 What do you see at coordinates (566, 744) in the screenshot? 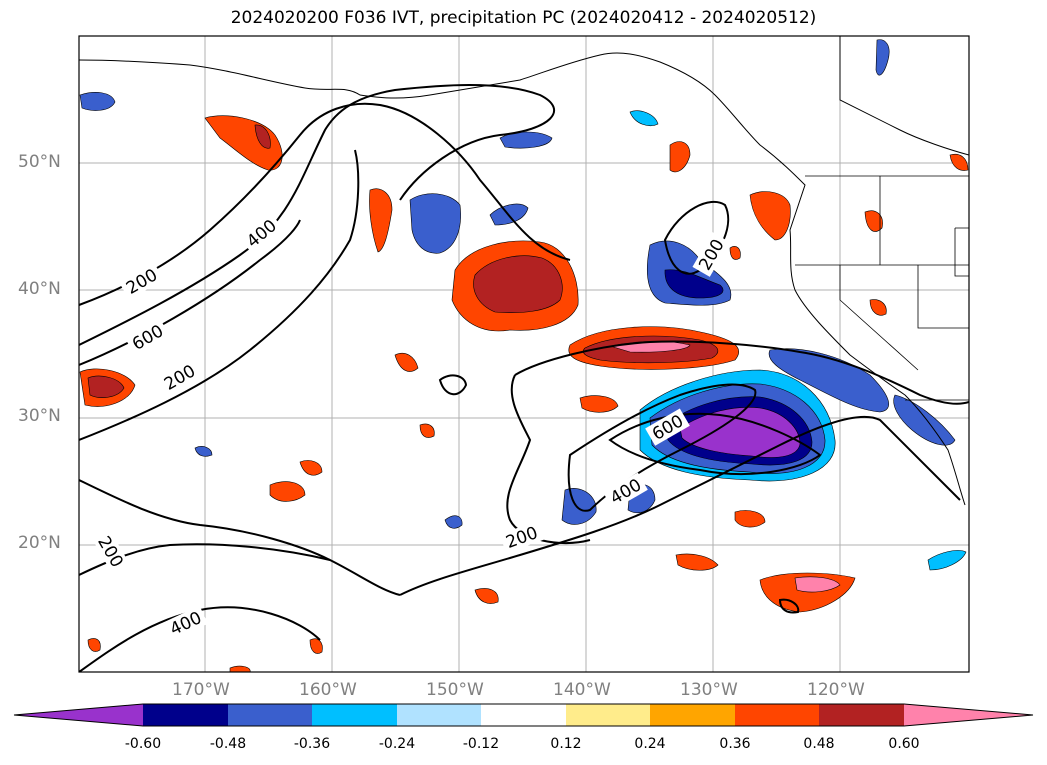
I see `colorbar-tick: 0.12` at bounding box center [566, 744].